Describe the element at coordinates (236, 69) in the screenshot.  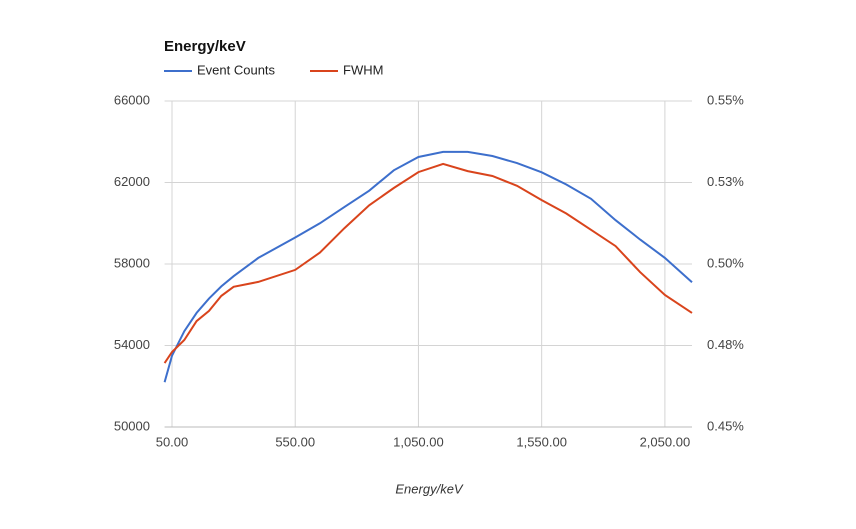
I see `legend-label: Event Counts` at that location.